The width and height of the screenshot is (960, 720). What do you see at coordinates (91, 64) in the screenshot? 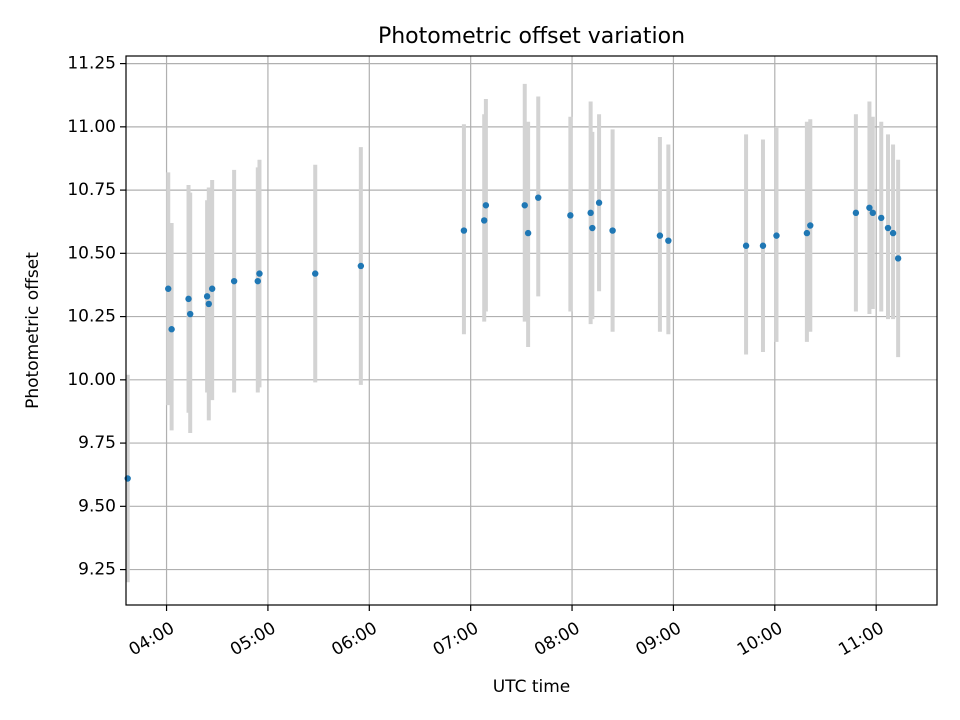
I see `y-tick-label: 11.25` at bounding box center [91, 64].